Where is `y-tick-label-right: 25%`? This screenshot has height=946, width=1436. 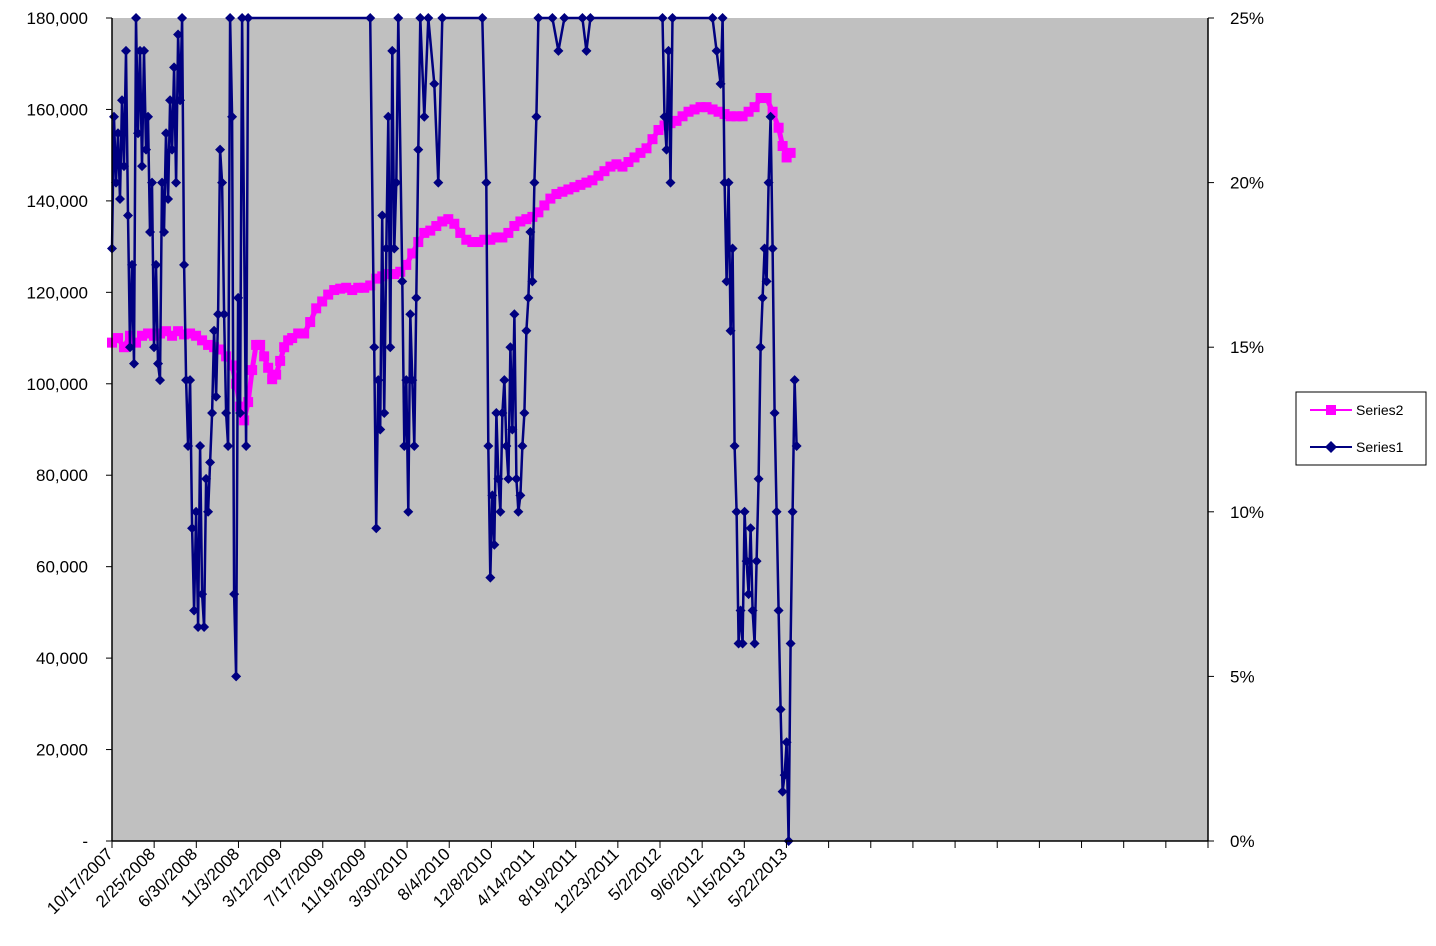
y-tick-label-right: 25% is located at coordinates (1247, 18).